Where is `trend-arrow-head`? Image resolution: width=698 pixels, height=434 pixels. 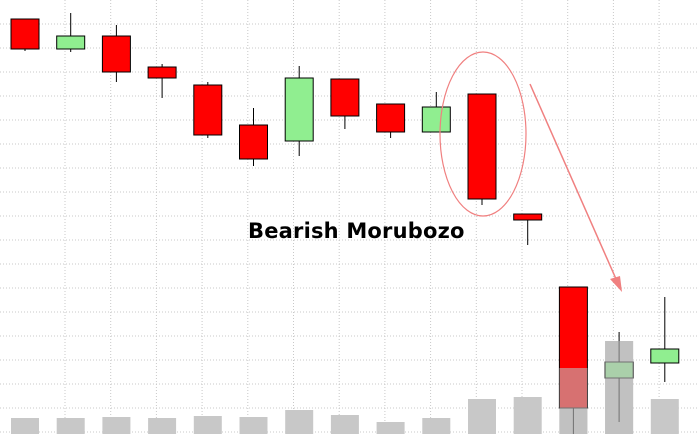 trend-arrow-head is located at coordinates (616, 284).